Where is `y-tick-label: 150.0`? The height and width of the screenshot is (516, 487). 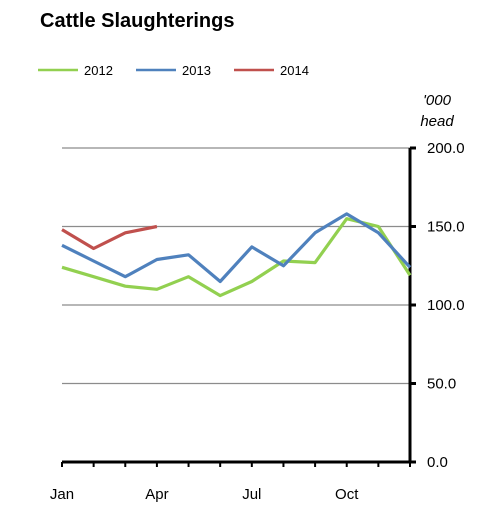
y-tick-label: 150.0 is located at coordinates (446, 227).